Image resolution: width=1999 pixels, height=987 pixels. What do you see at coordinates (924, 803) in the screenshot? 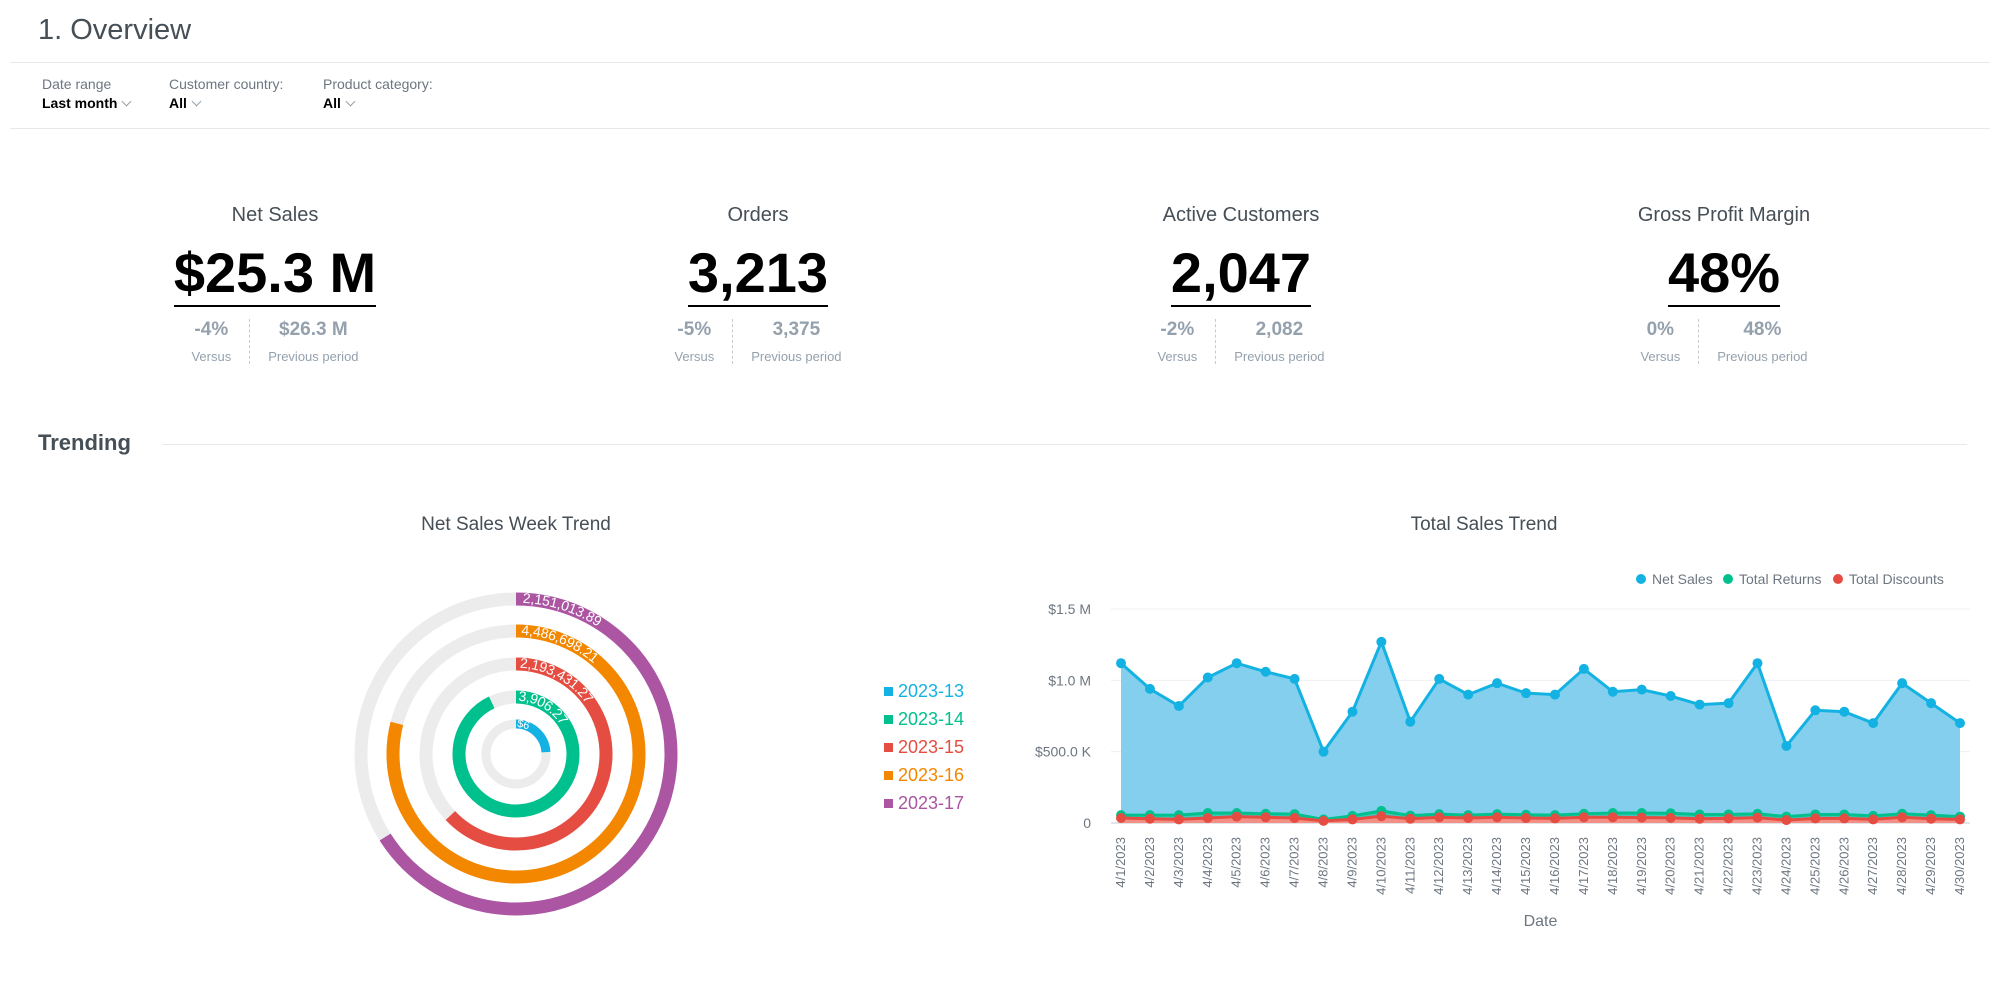
I see `legend-item-2023-17: 2023-17` at bounding box center [924, 803].